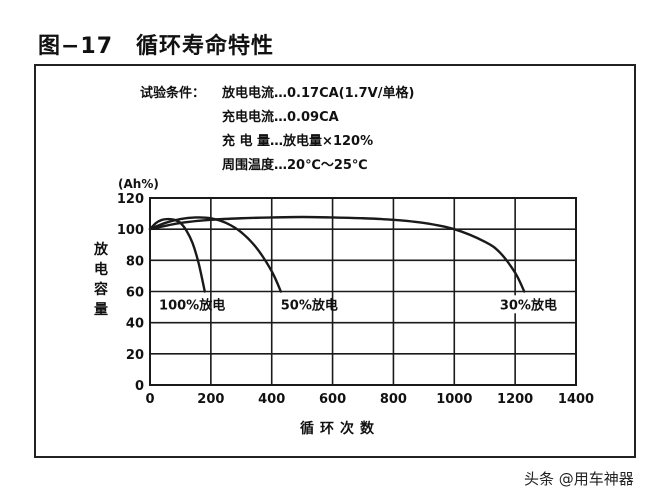 This screenshot has width=670, height=499. What do you see at coordinates (101, 250) in the screenshot?
I see `y-axis-label-char: 放` at bounding box center [101, 250].